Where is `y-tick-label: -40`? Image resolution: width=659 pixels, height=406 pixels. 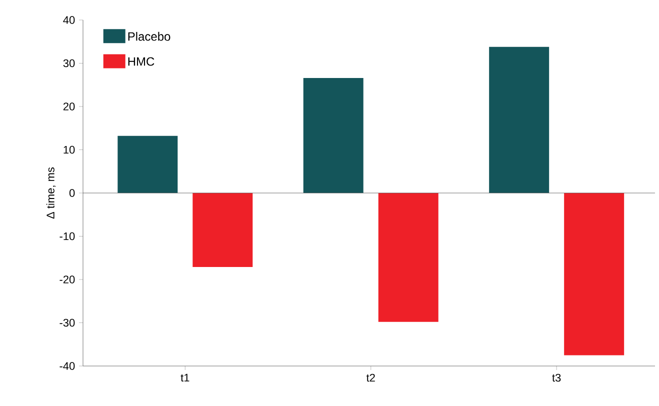
y-tick-label: -40 is located at coordinates (67, 366).